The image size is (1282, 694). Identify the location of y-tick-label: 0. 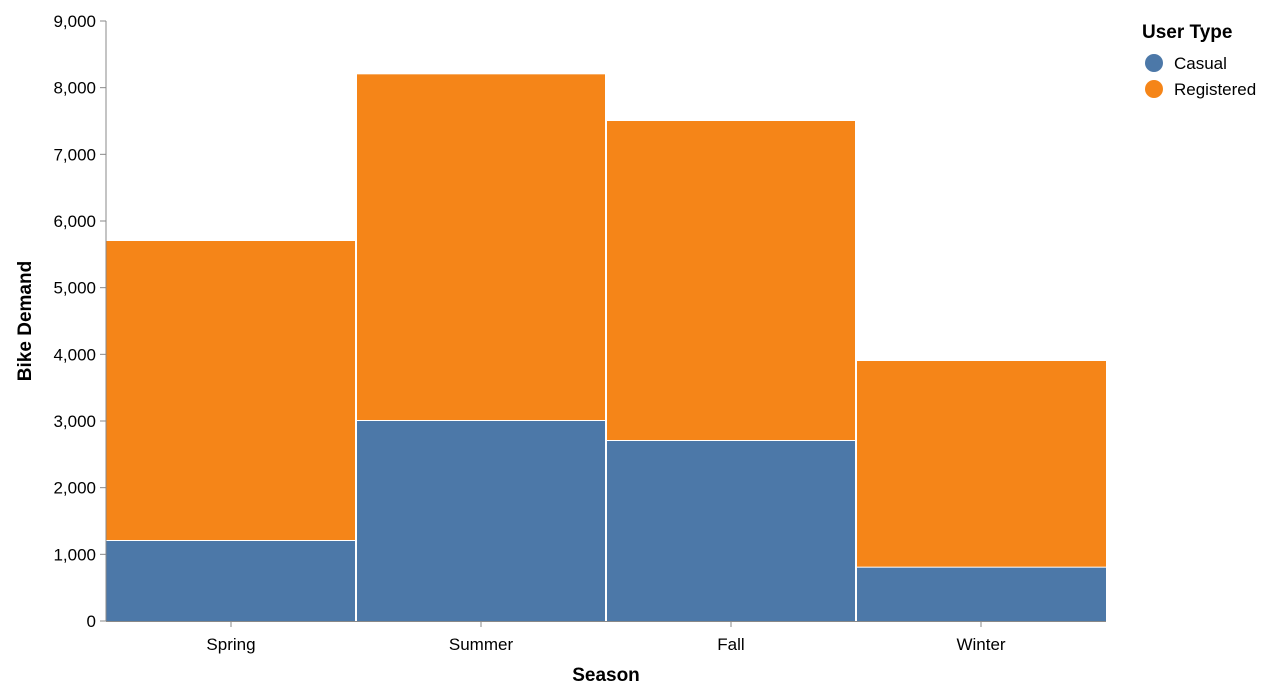
(91, 621).